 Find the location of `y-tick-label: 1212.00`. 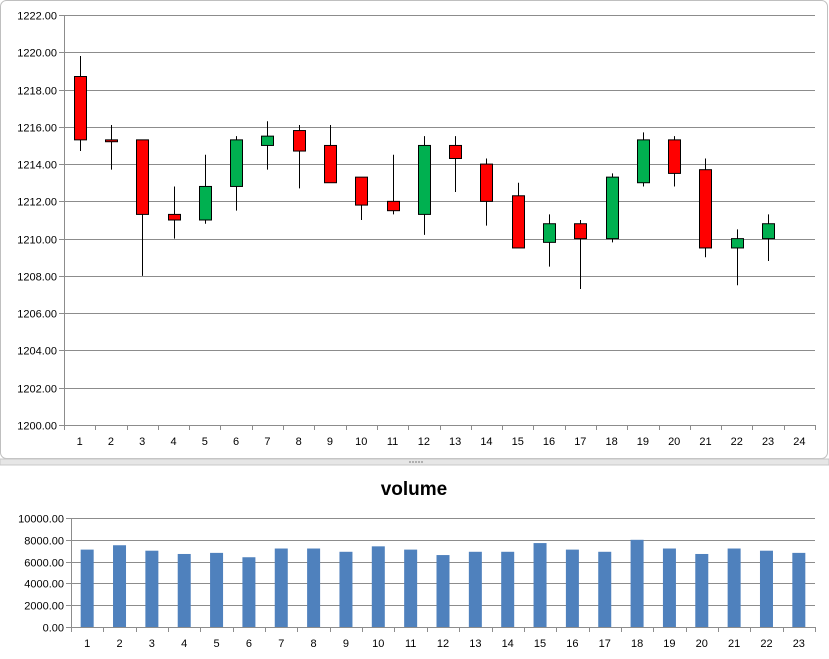

y-tick-label: 1212.00 is located at coordinates (37, 203).